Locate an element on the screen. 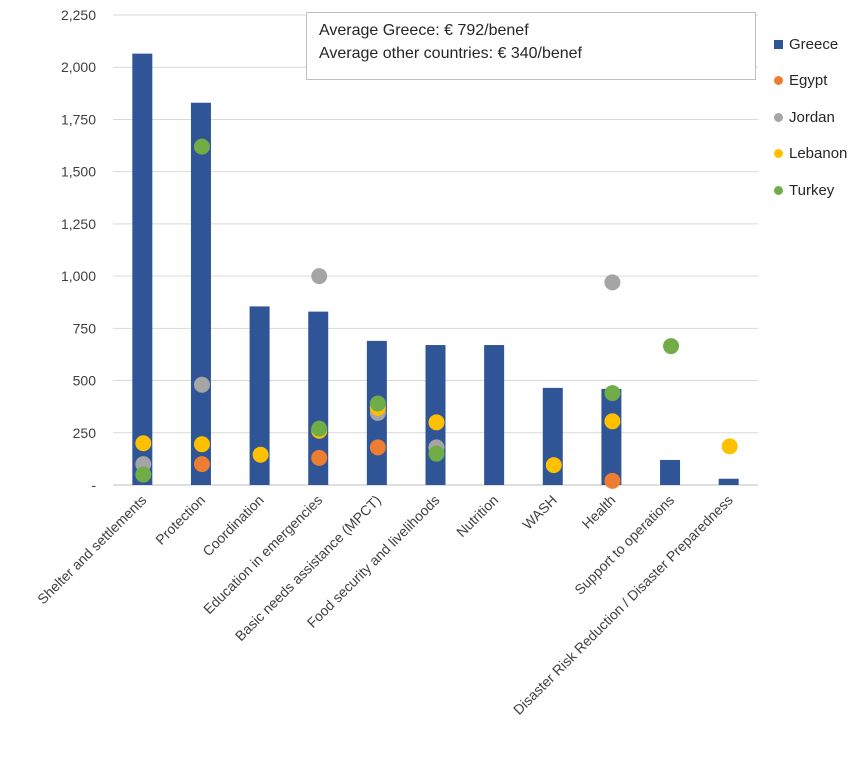 The image size is (854, 760). y-tick-label: 250 is located at coordinates (85, 433).